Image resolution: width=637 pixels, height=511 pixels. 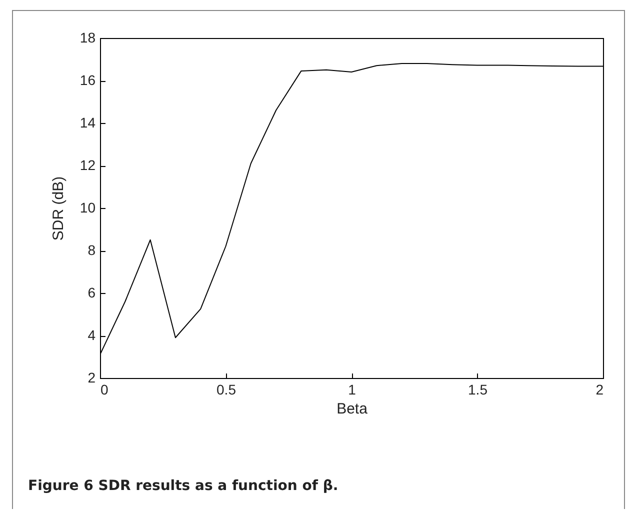 I want to click on y-tick-label: 18, so click(x=88, y=38).